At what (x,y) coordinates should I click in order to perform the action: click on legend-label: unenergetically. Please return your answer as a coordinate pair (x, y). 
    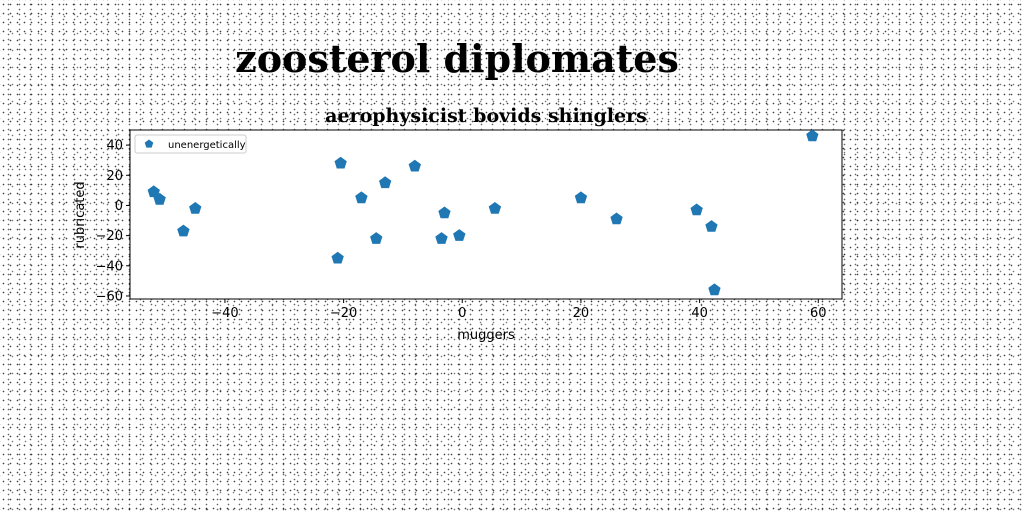
    Looking at the image, I should click on (207, 145).